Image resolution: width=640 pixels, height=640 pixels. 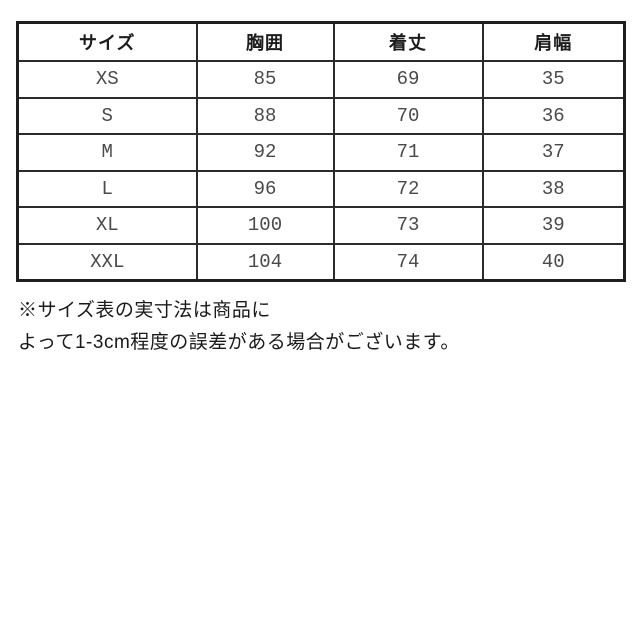 I want to click on header-chest: 胸囲, so click(x=265, y=41).